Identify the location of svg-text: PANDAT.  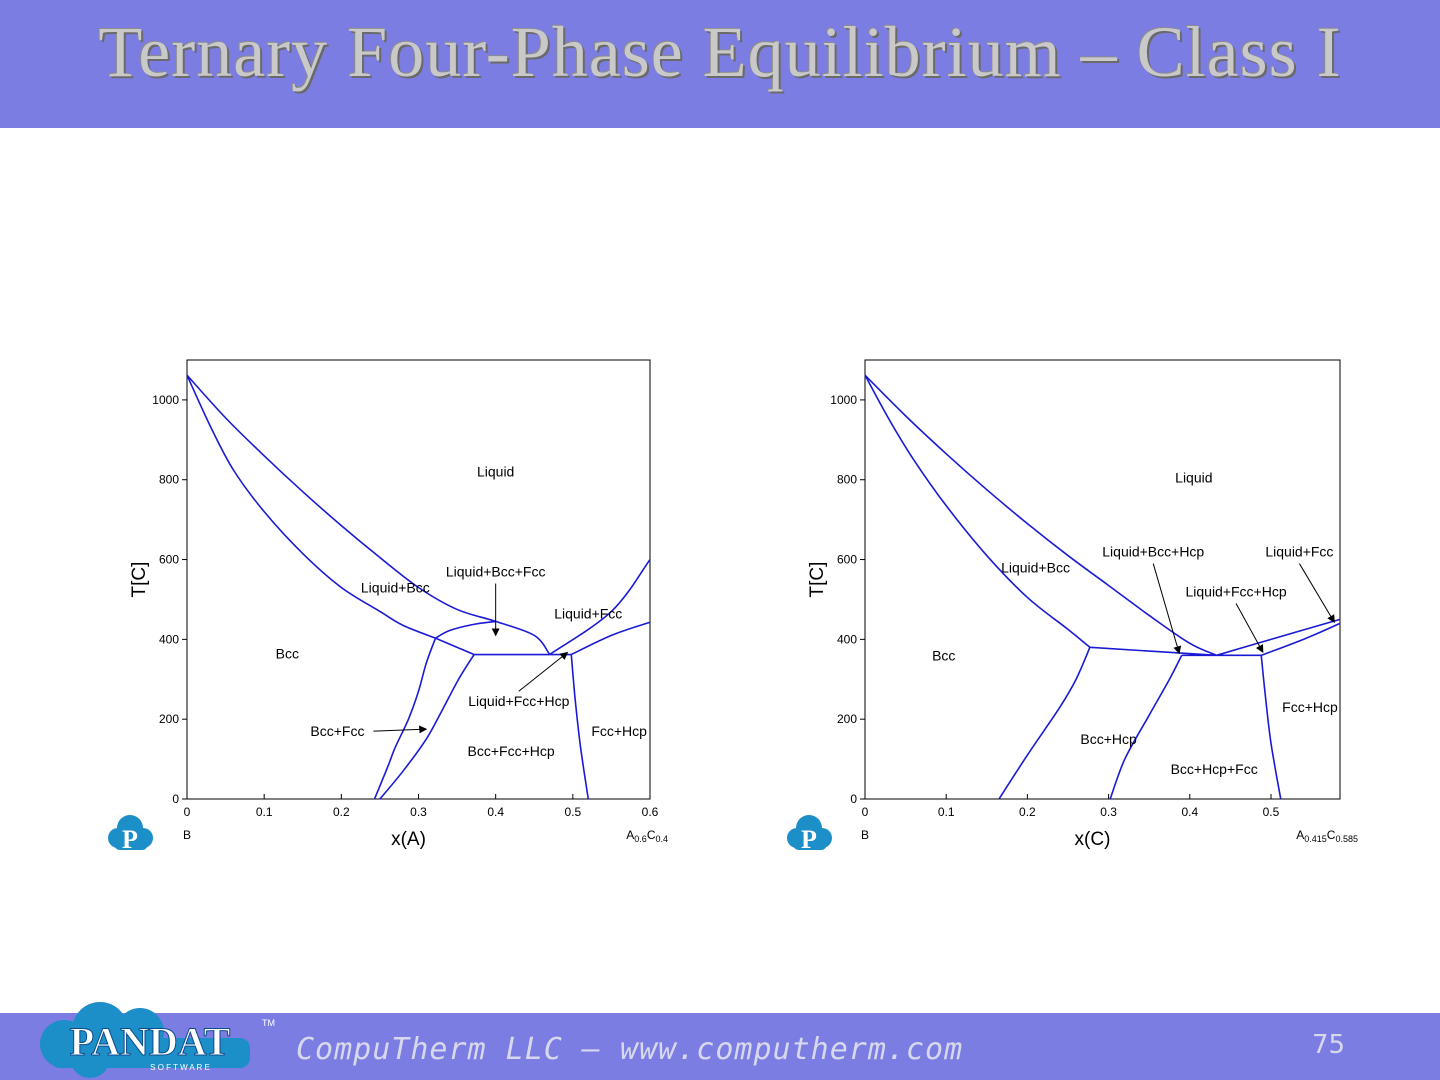
(150, 1041).